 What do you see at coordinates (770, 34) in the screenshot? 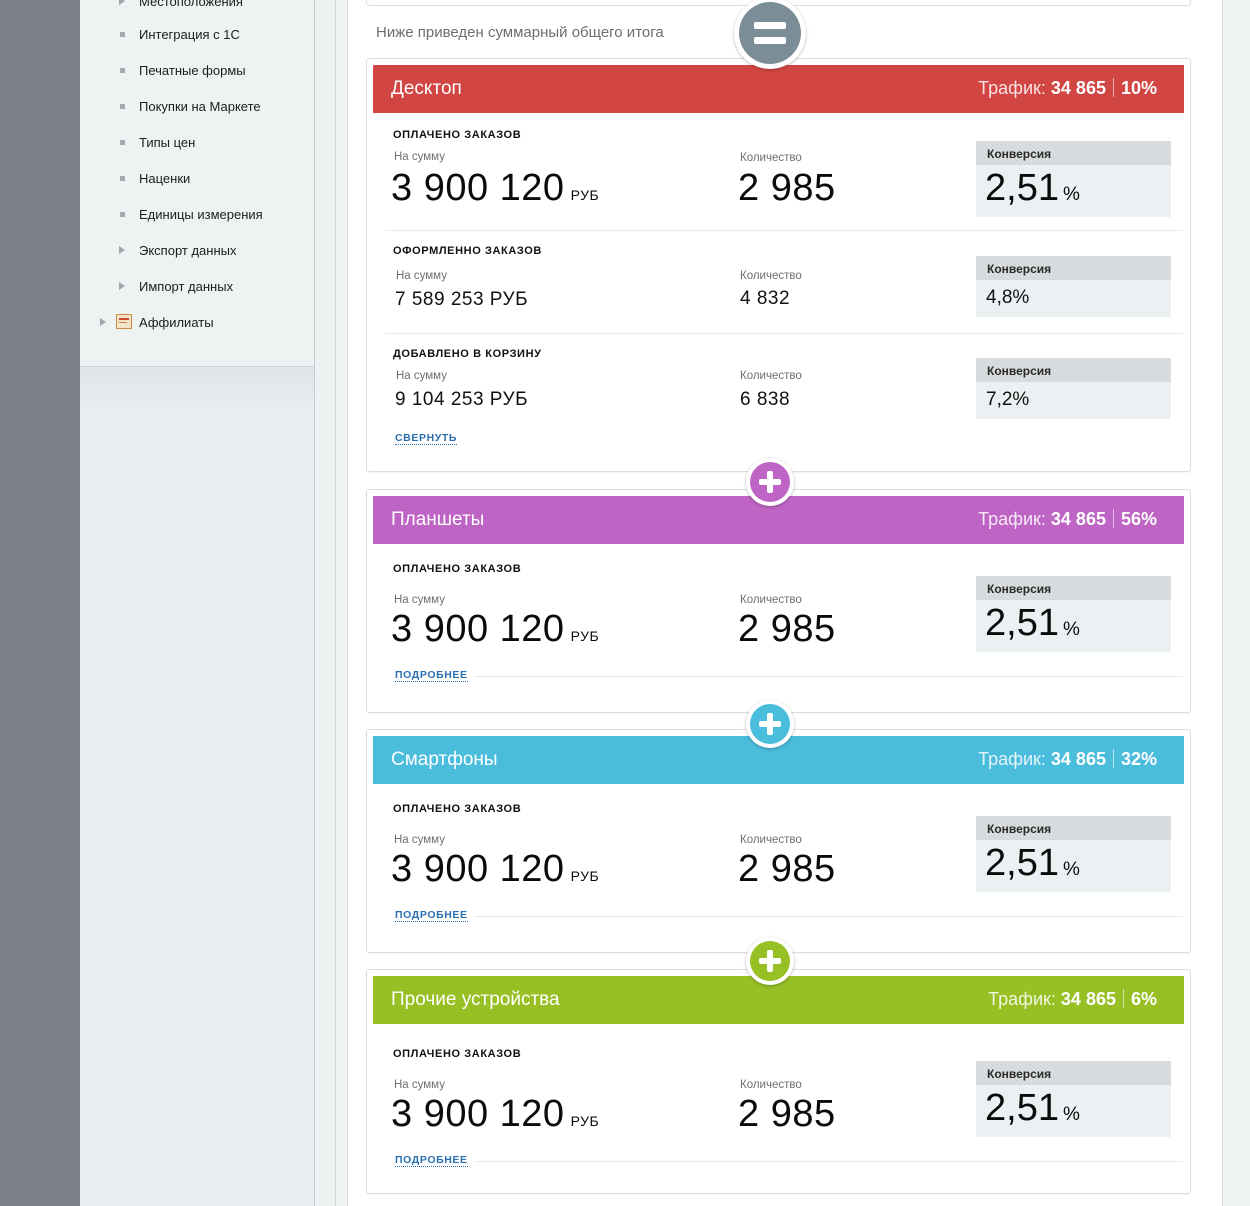
I see `equals-total-button` at bounding box center [770, 34].